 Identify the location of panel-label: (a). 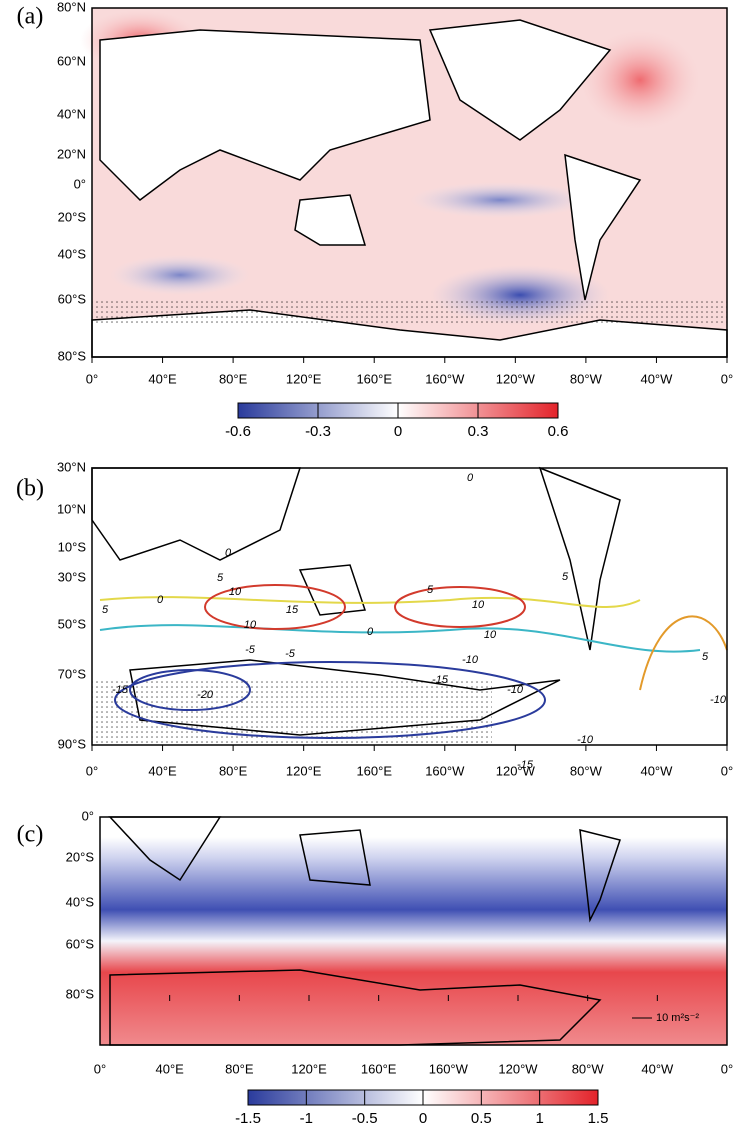
(30, 17).